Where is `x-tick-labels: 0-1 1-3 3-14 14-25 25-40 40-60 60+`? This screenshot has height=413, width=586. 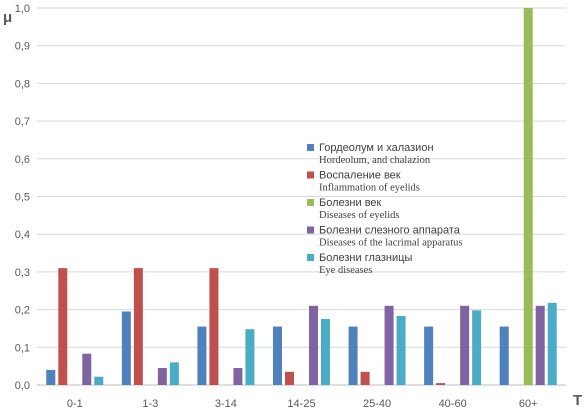 x-tick-labels: 0-1 1-3 3-14 14-25 25-40 40-60 60+ is located at coordinates (302, 404).